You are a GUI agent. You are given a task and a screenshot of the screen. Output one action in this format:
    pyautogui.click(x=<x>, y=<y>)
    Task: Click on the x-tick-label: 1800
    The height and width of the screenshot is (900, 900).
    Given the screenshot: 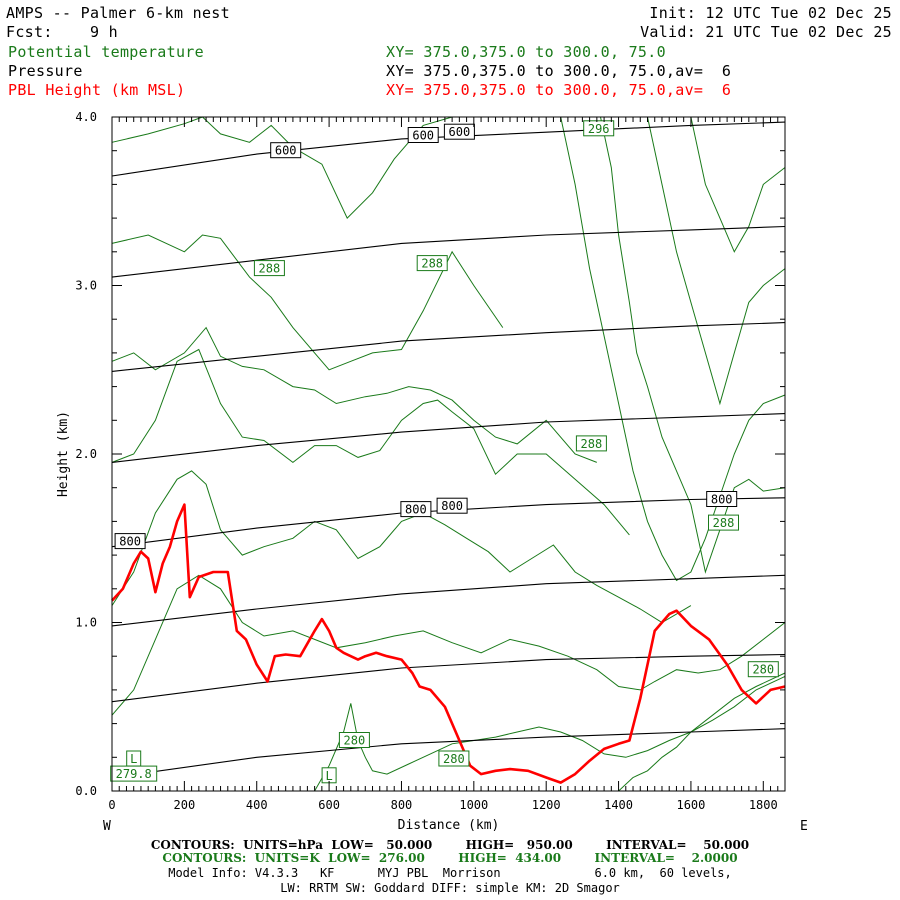 What is the action you would take?
    pyautogui.click(x=763, y=805)
    